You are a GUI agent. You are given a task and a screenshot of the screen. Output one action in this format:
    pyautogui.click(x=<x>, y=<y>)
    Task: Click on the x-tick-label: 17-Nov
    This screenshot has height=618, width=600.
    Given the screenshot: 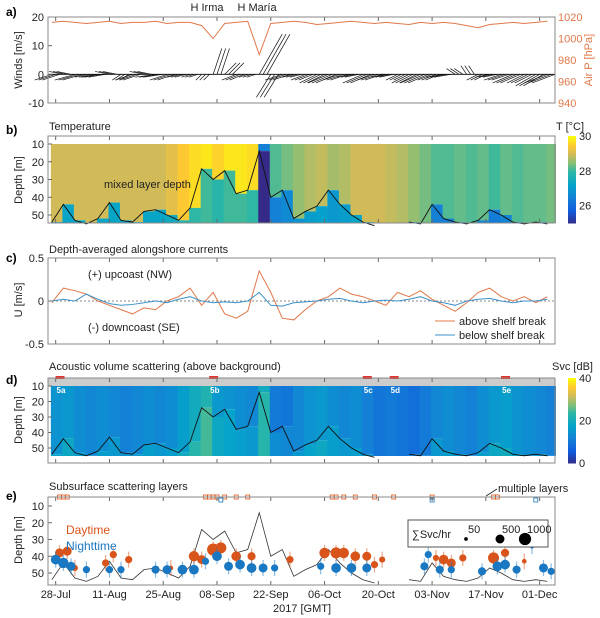 What is the action you would take?
    pyautogui.click(x=486, y=595)
    